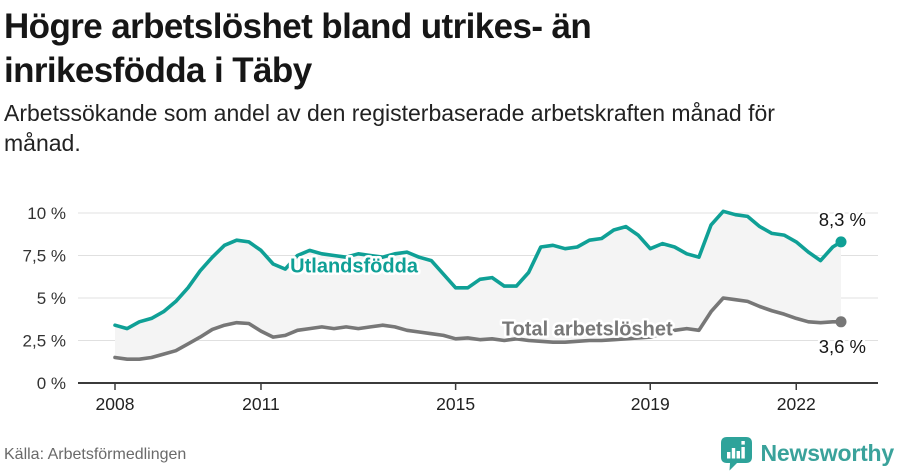 This screenshot has height=474, width=900. Describe the element at coordinates (44, 256) in the screenshot. I see `y-axis-label: 7,5 %` at that location.